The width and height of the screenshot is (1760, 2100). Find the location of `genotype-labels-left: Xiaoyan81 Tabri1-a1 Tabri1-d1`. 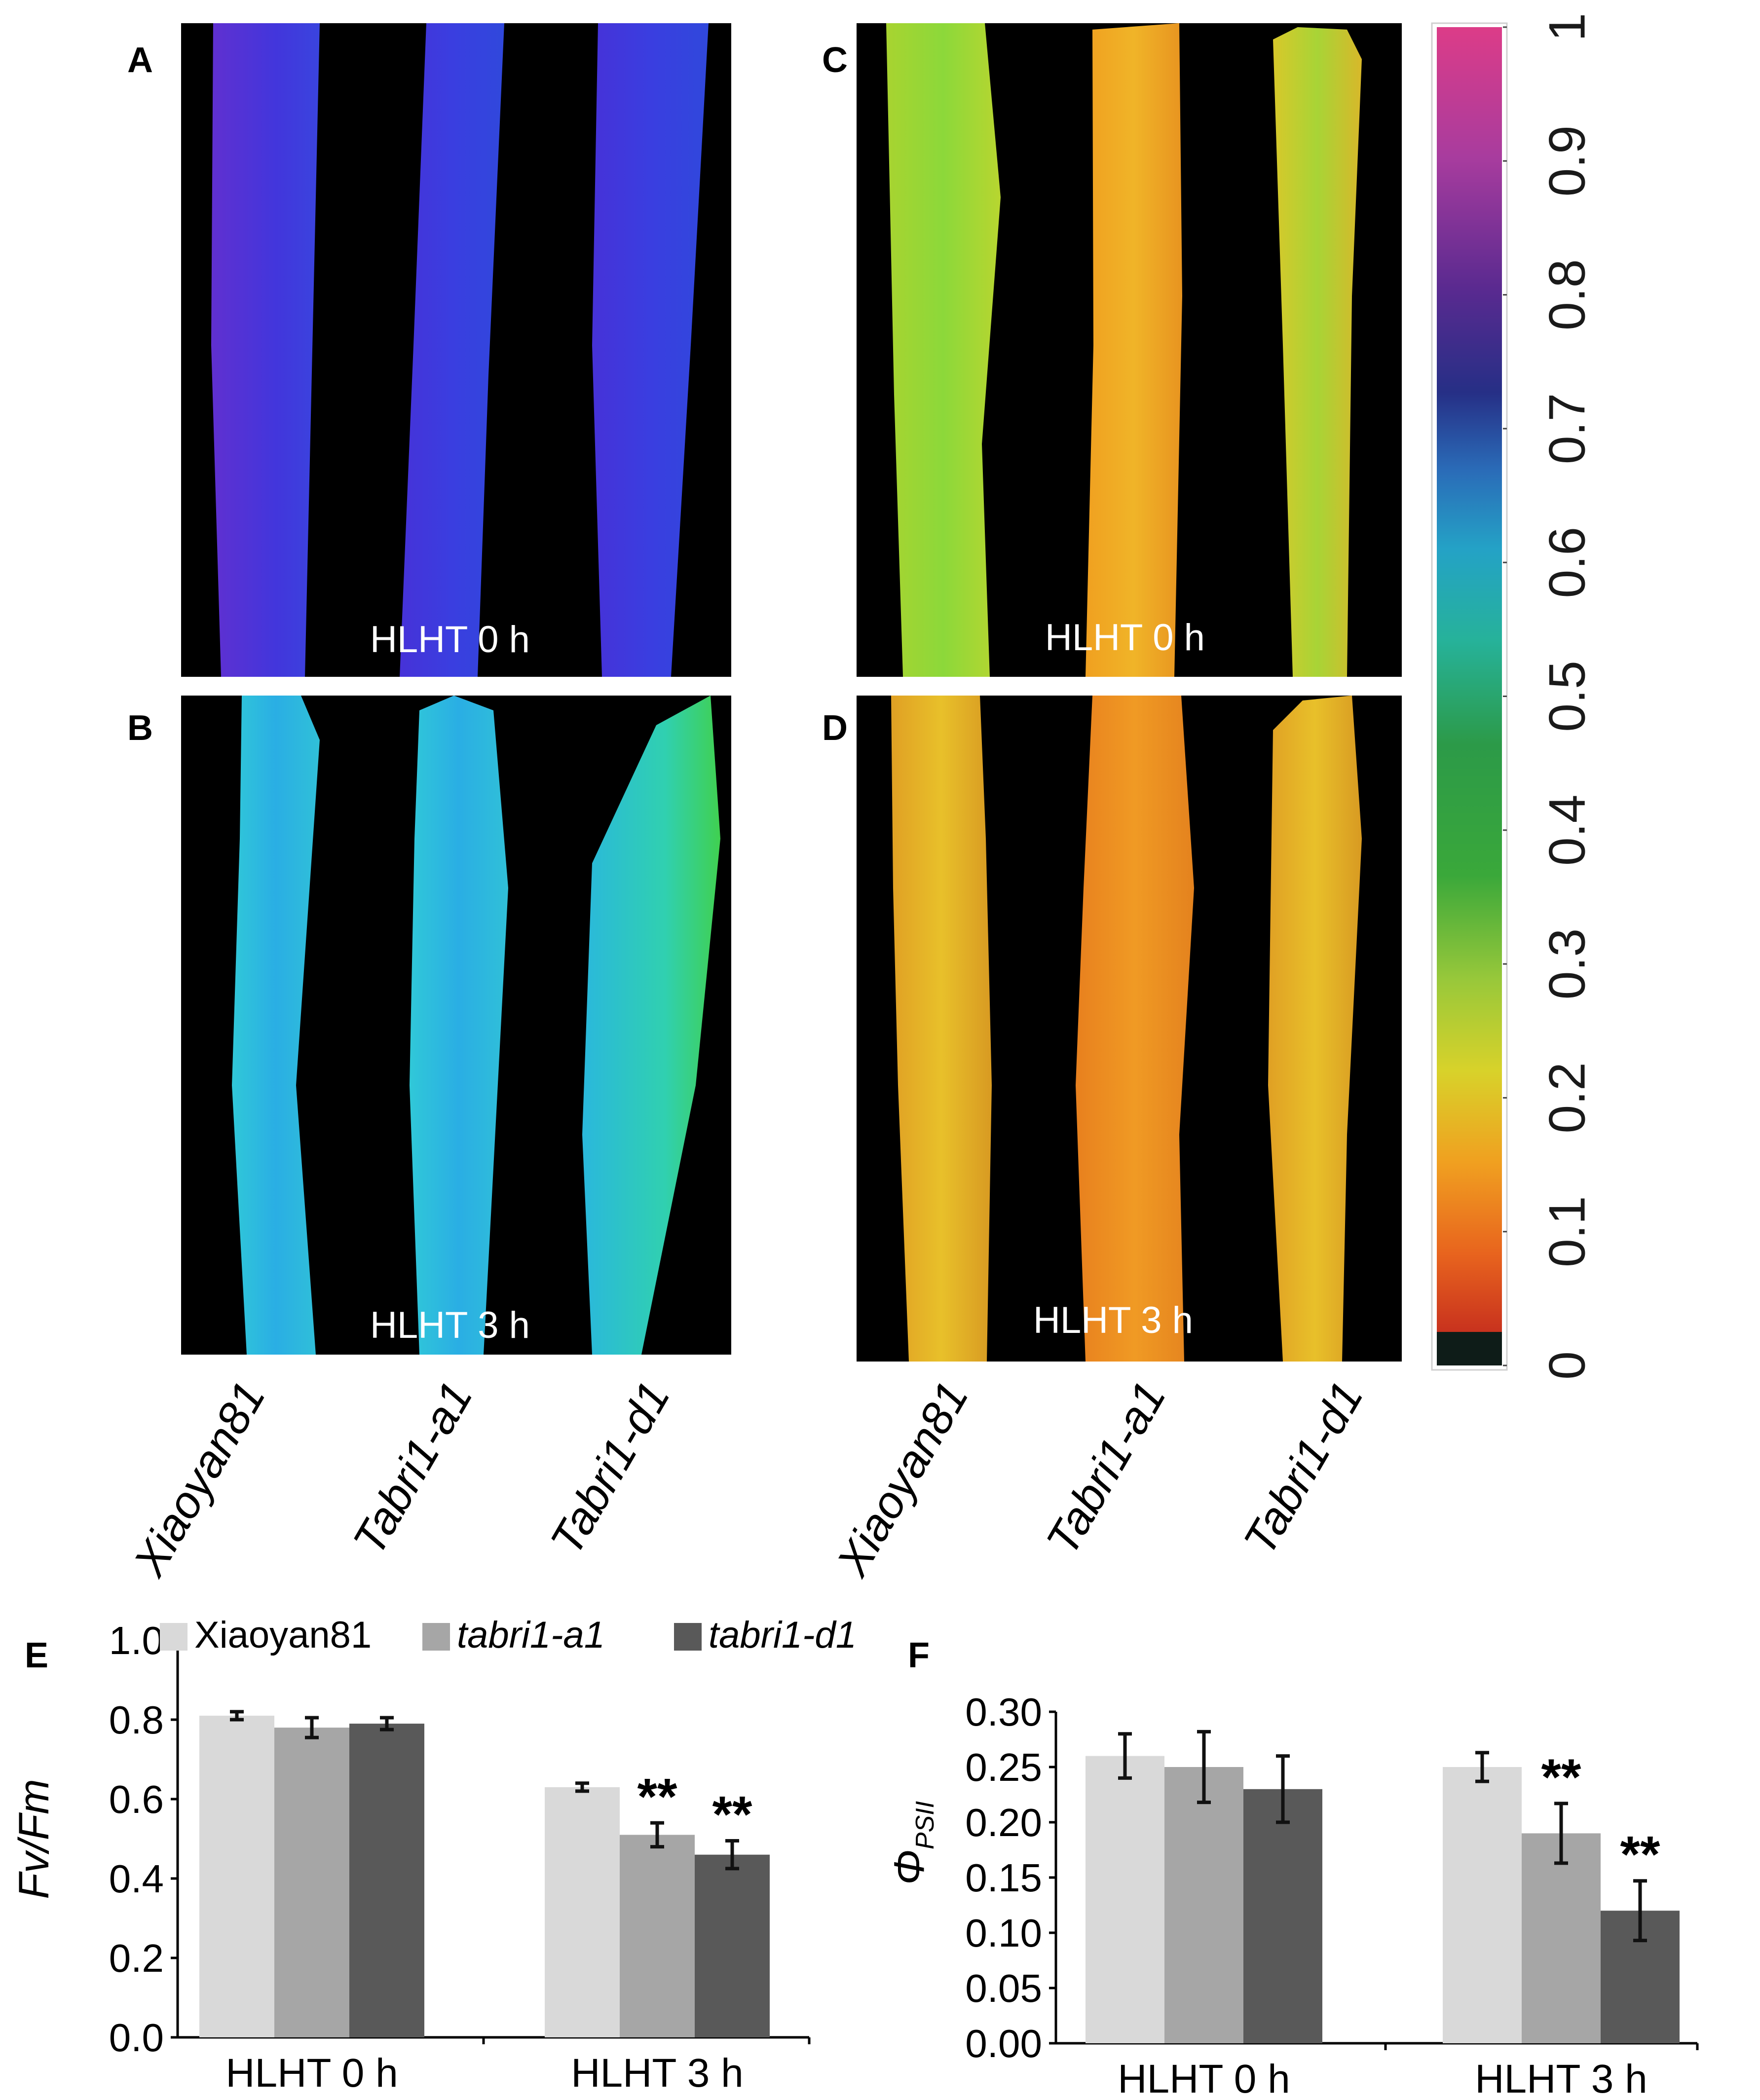

genotype-labels-left: Xiaoyan81 Tabri1-a1 Tabri1-d1 is located at coordinates (402, 1479).